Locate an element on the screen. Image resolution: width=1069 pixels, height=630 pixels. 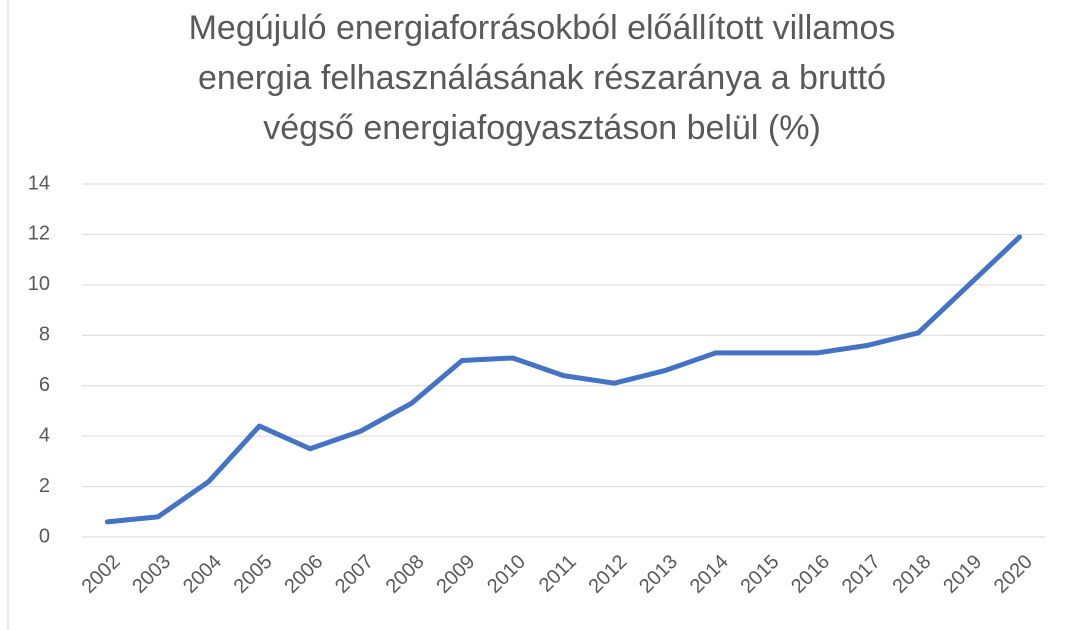
y-tick-label: 4 is located at coordinates (44, 435).